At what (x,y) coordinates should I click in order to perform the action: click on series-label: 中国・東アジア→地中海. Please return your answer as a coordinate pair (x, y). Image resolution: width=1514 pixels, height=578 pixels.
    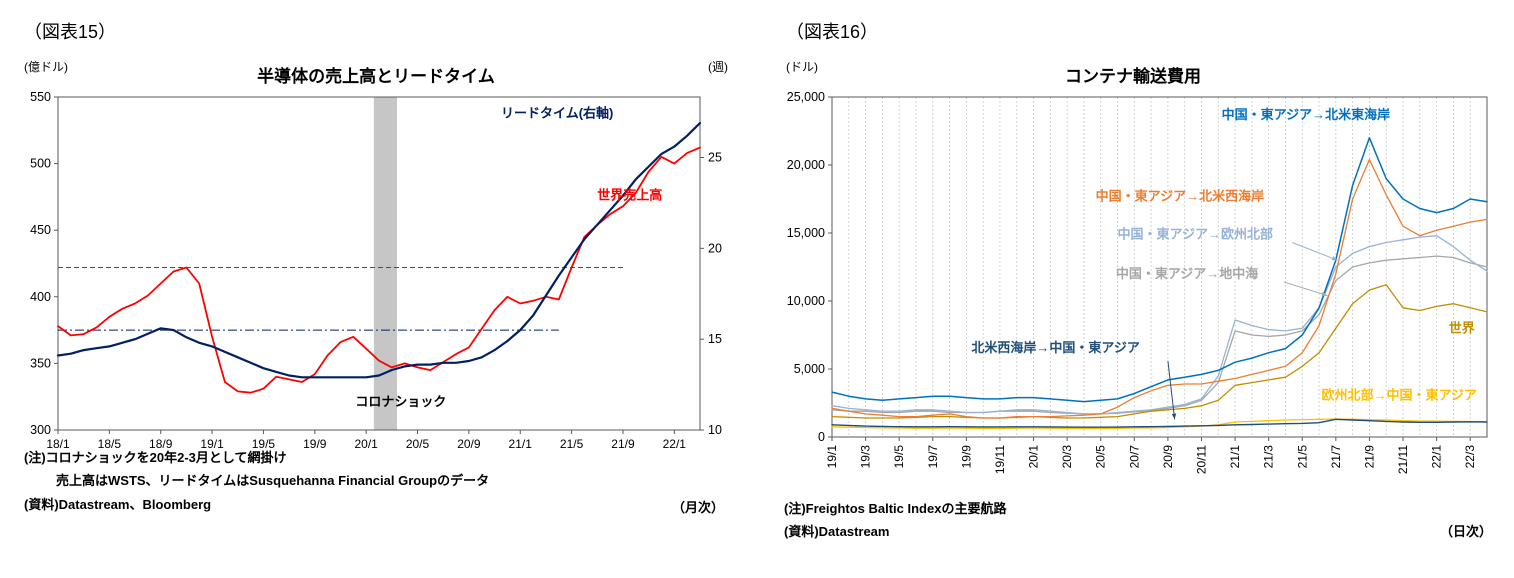
    Looking at the image, I should click on (1187, 273).